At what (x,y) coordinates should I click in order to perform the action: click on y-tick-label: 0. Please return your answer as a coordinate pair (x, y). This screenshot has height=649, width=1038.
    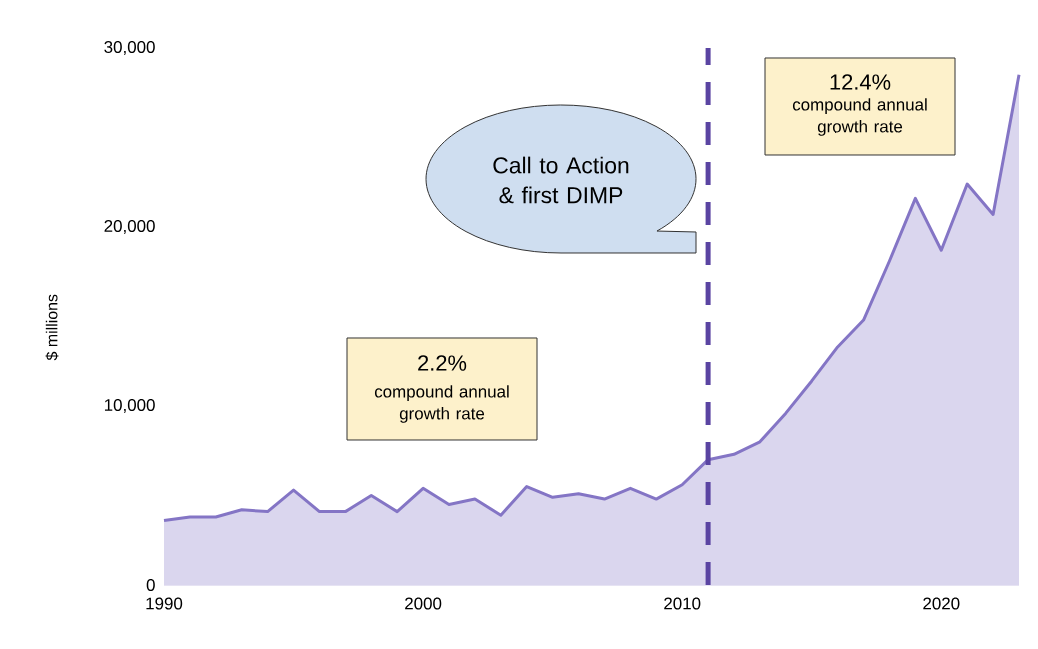
    Looking at the image, I should click on (150, 585).